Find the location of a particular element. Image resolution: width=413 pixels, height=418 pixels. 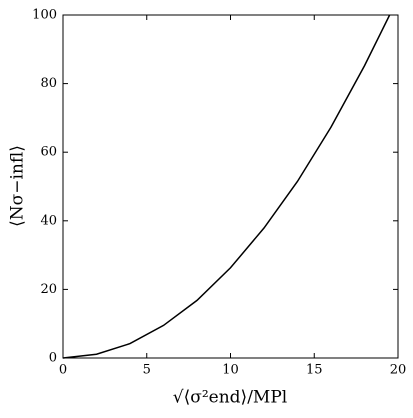

x-tick-label: 0 is located at coordinates (63, 370).